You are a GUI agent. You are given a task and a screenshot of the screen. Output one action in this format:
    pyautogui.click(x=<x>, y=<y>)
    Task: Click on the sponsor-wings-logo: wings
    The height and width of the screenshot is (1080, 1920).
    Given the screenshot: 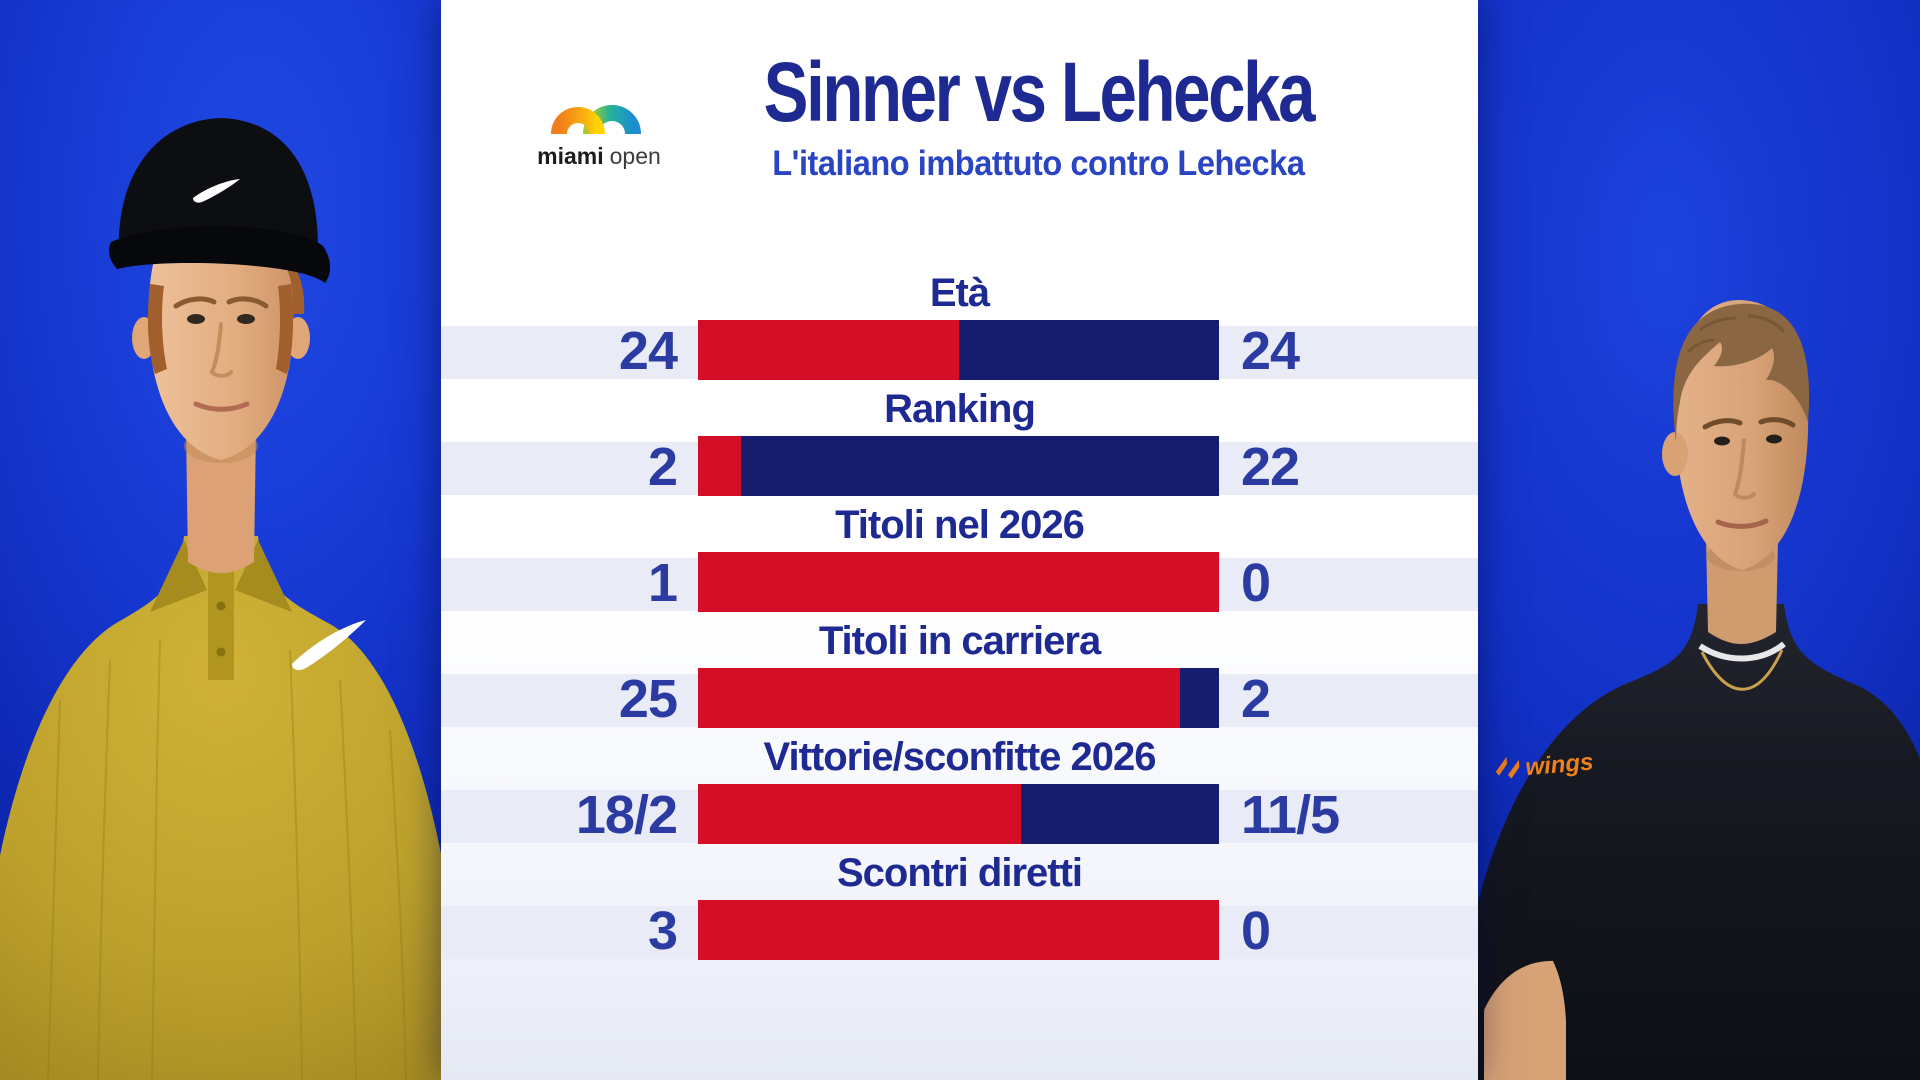 What is the action you would take?
    pyautogui.click(x=1544, y=764)
    